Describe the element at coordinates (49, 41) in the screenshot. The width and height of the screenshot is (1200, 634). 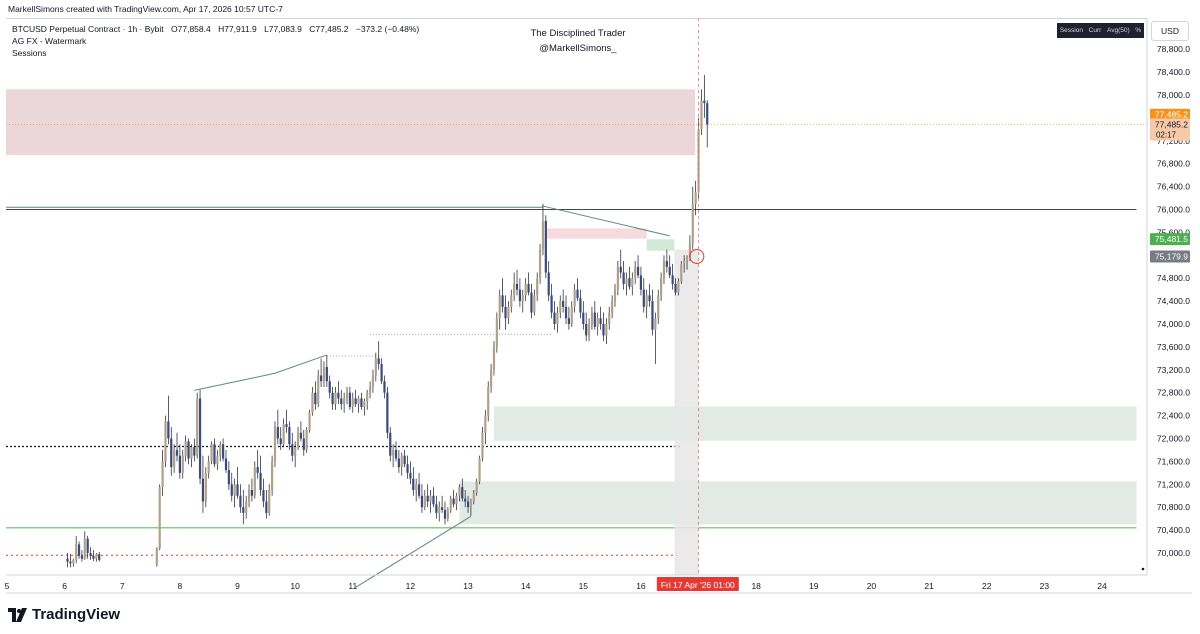
I see `indicator-watermark-label: AG FX - Watermark` at that location.